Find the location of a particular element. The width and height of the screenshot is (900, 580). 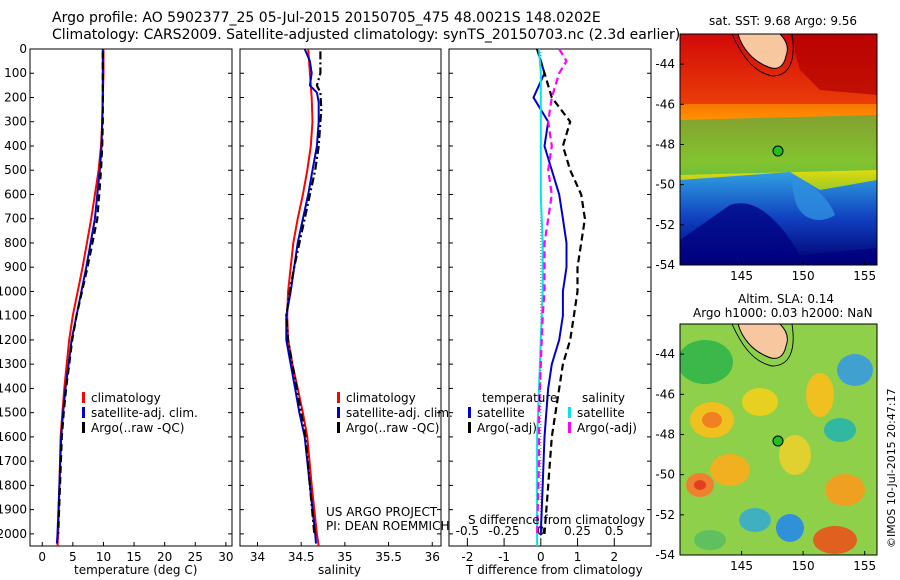

sal-legend-item: satellite-adj. clim. is located at coordinates (395, 413).